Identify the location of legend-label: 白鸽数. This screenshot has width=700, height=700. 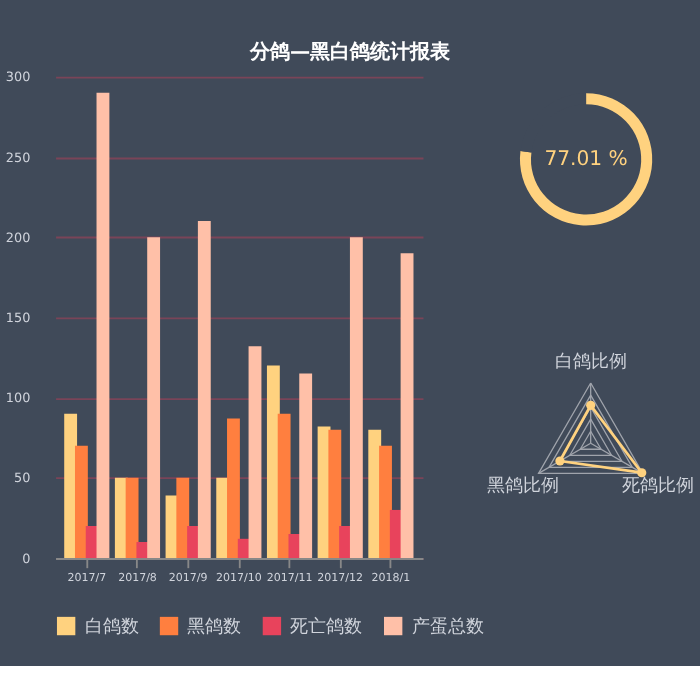
(111, 626).